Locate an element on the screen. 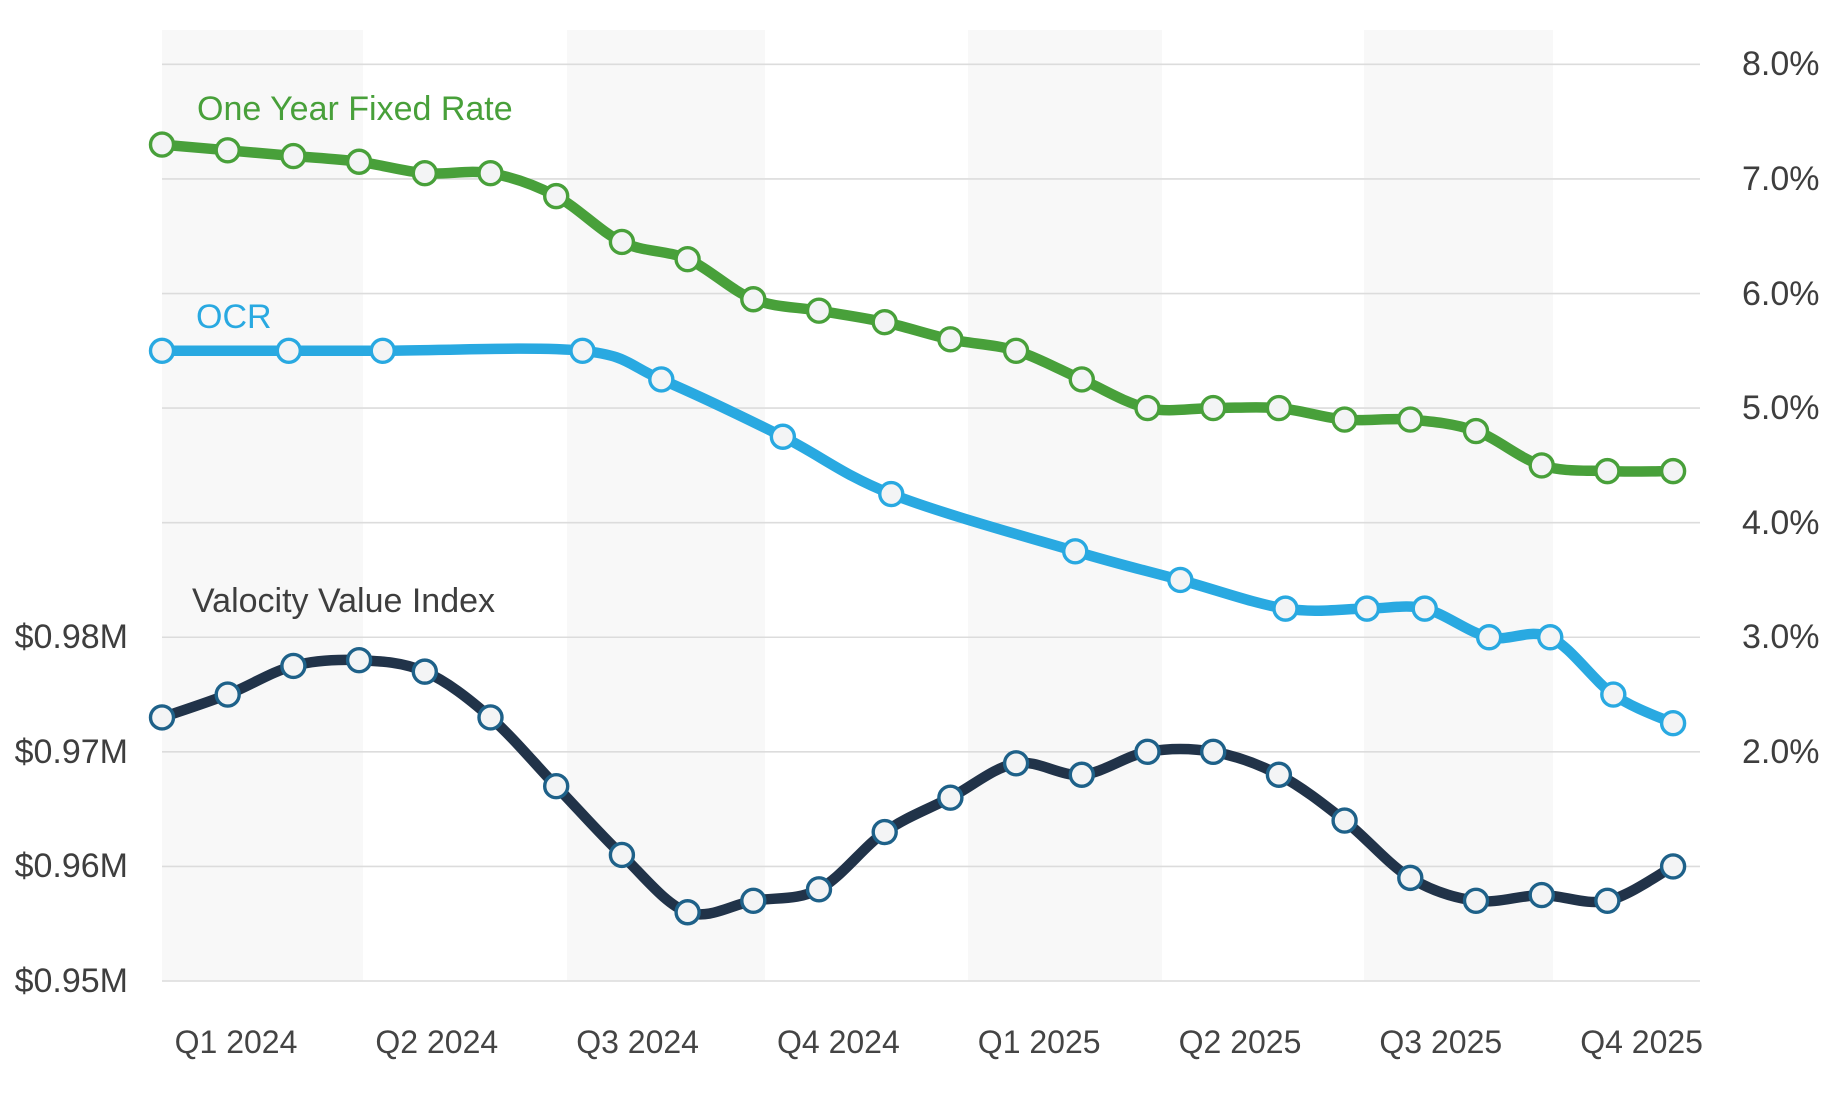  left-axis-tick: $0.97M is located at coordinates (71, 751).